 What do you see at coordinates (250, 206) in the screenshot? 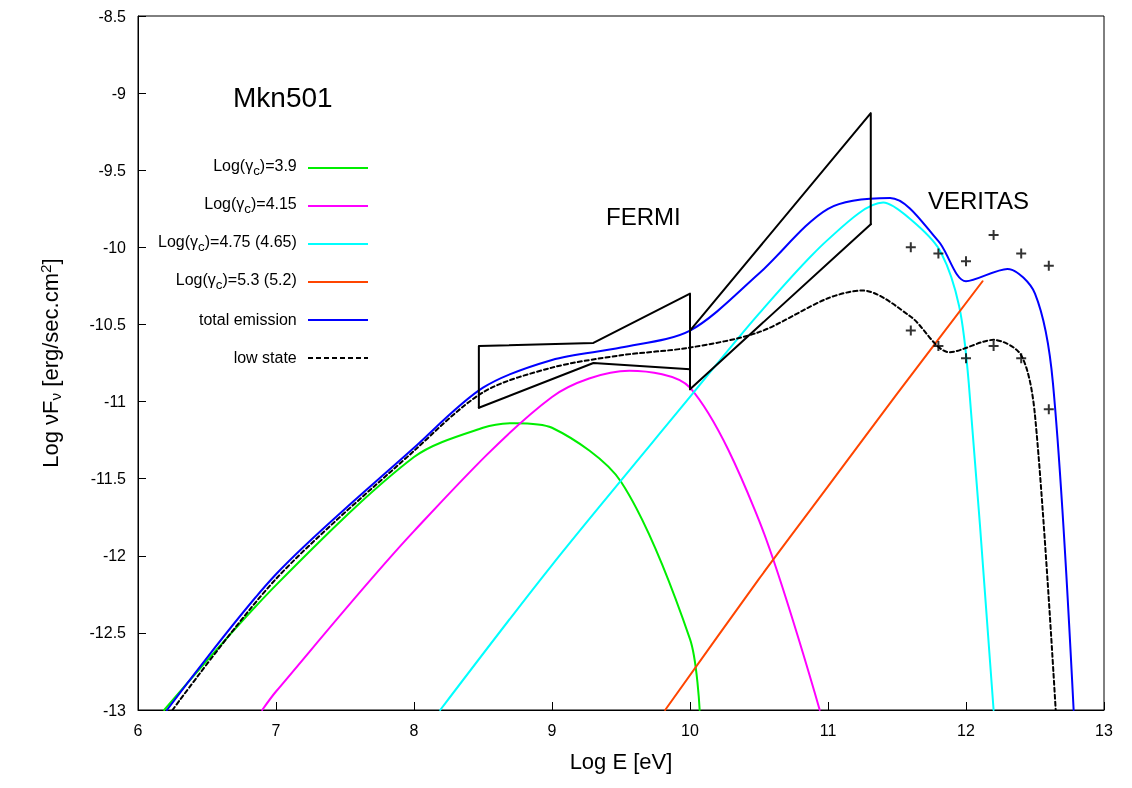
I see `legend-label: Log(γ$_{c}$)=4.15` at bounding box center [250, 206].